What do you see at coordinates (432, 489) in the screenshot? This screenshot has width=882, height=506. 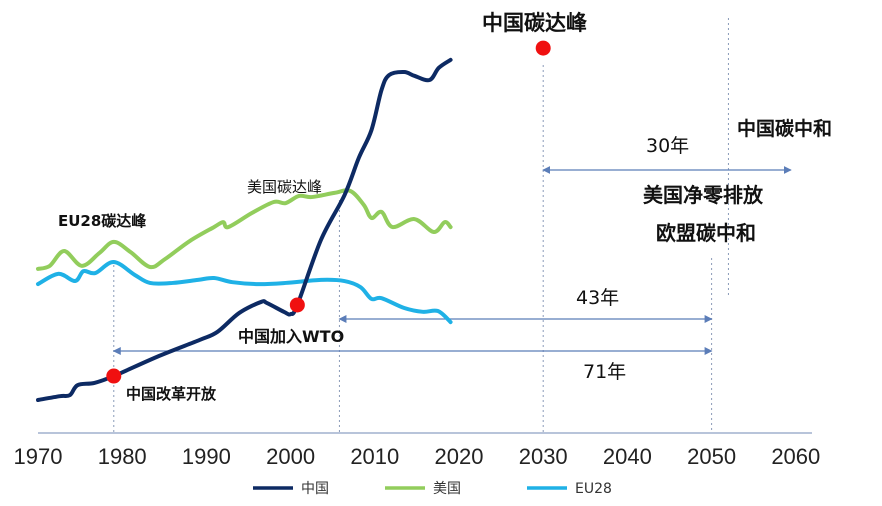 I see `legend: 中国 美国 EU28` at bounding box center [432, 489].